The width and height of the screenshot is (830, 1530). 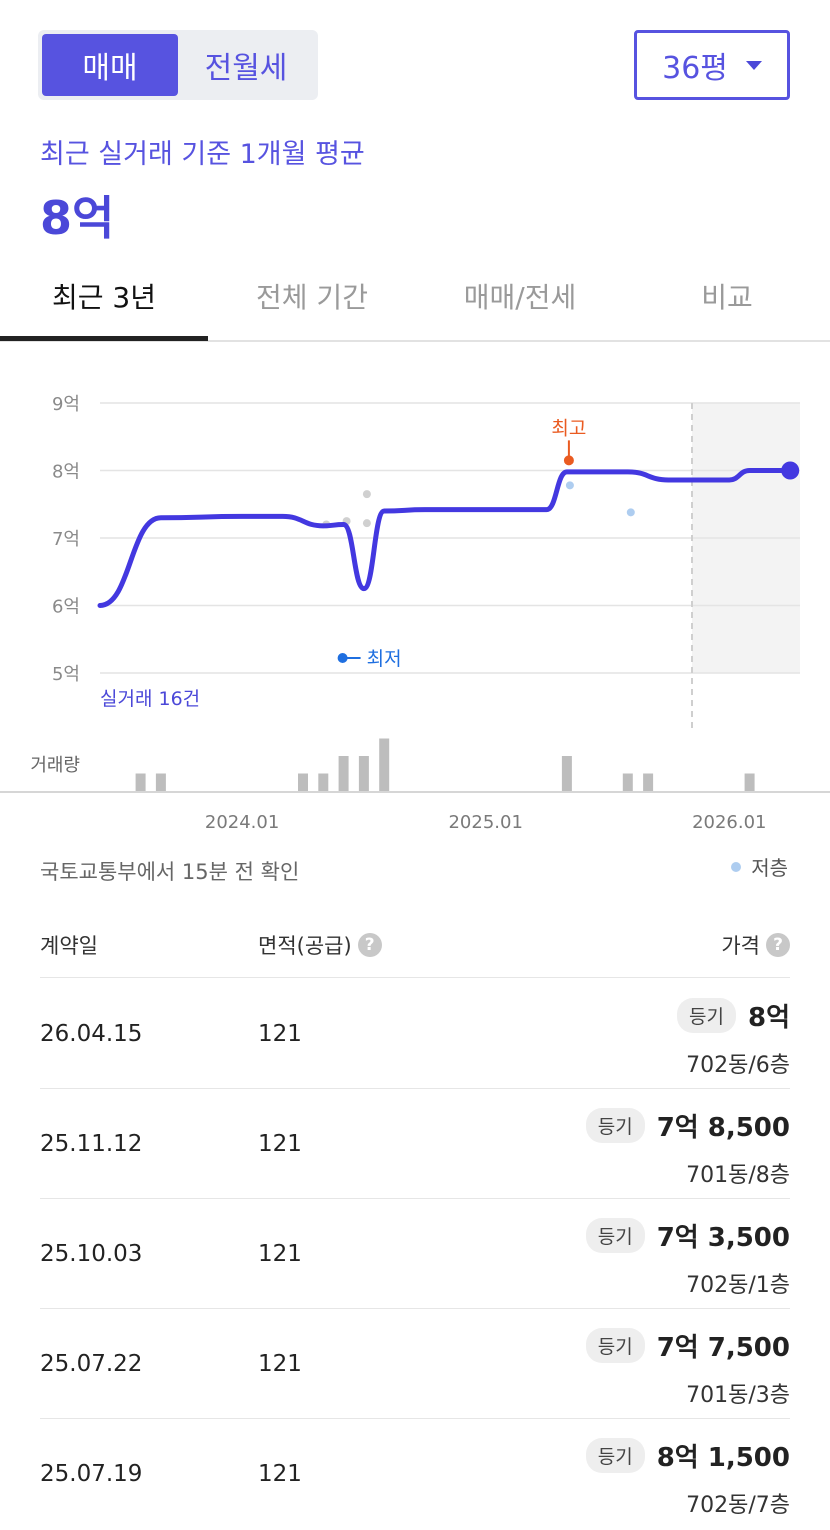 I want to click on y-tick-label: 5억, so click(x=66, y=674).